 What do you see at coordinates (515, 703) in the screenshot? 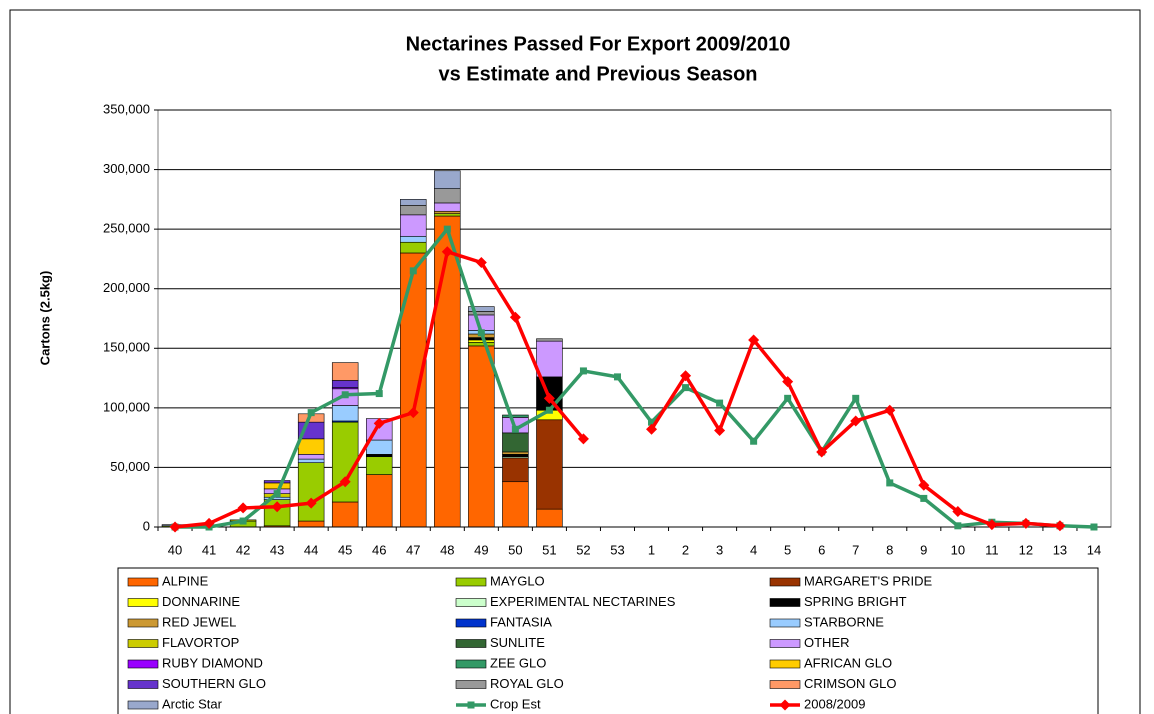
I see `legend-label: Crop Est` at bounding box center [515, 703].